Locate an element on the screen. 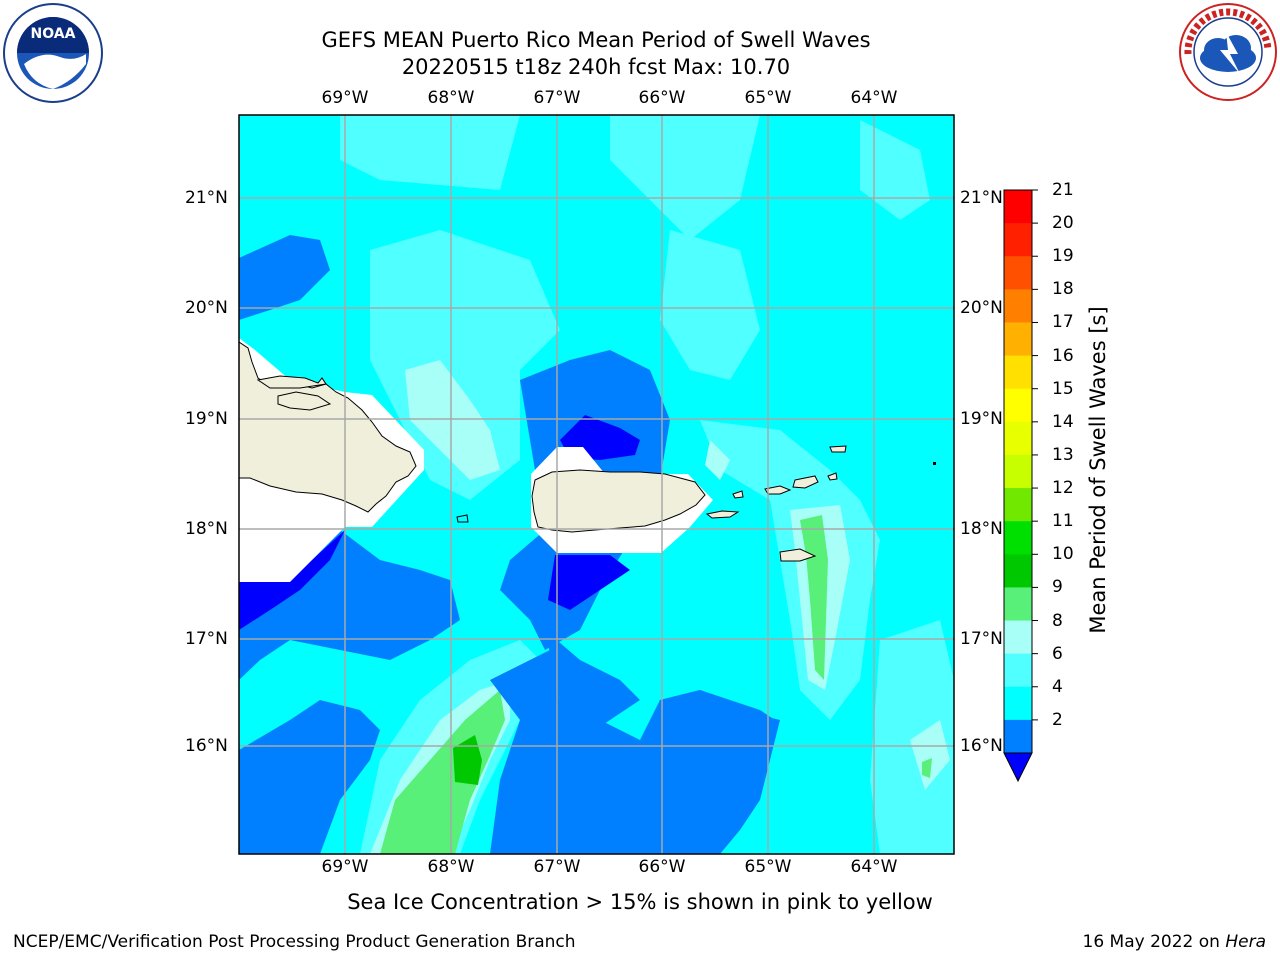 This screenshot has width=1280, height=960. lat-label-right-21n: 21°N is located at coordinates (981, 198).